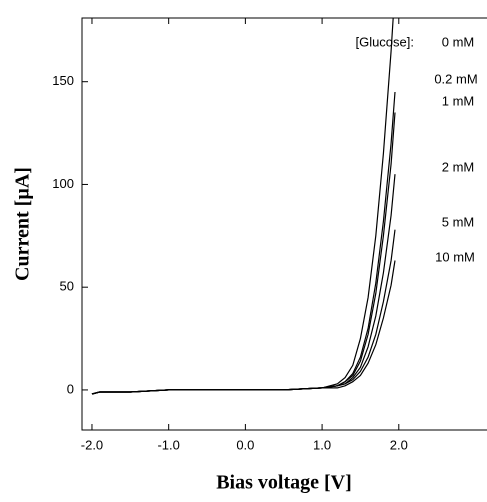  Describe the element at coordinates (322, 444) in the screenshot. I see `x-tick-label: 1.0` at that location.